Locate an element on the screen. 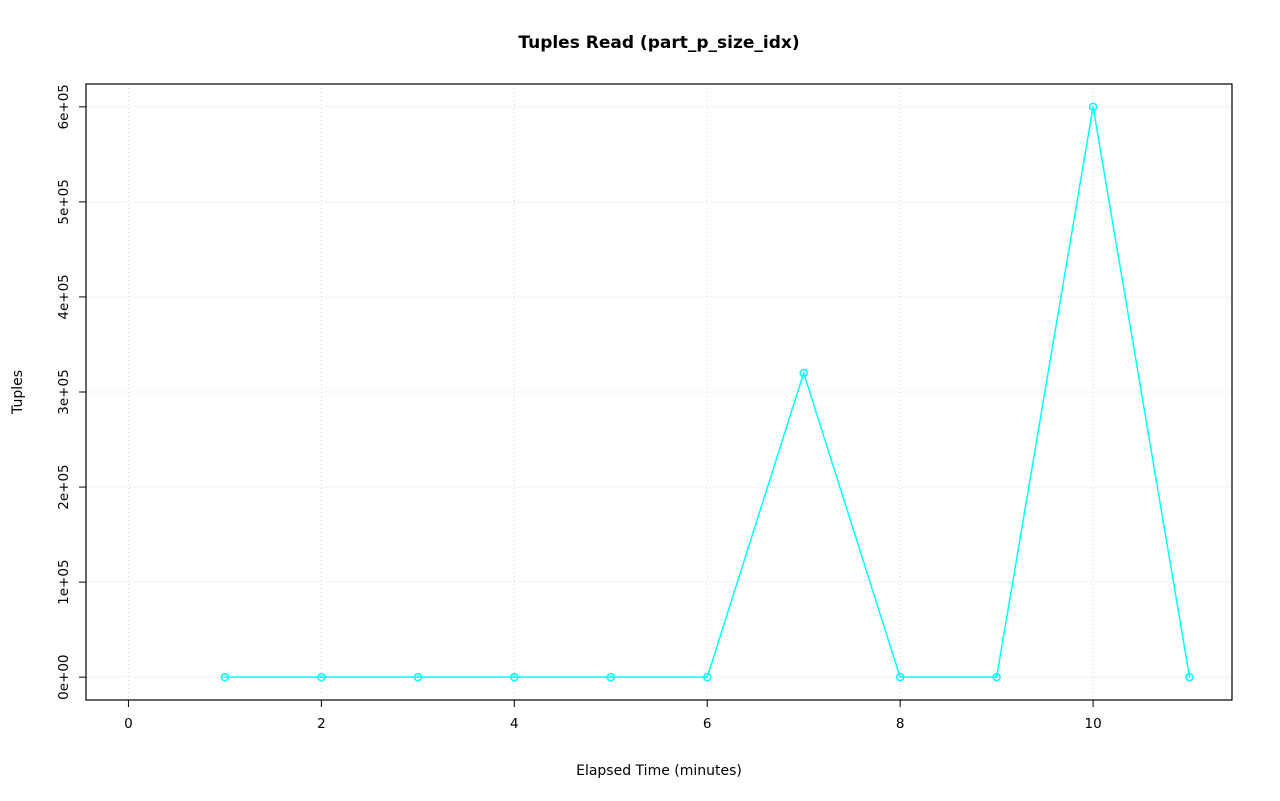 Image resolution: width=1280 pixels, height=801 pixels. y-tick-label: 3e+05 is located at coordinates (64, 391).